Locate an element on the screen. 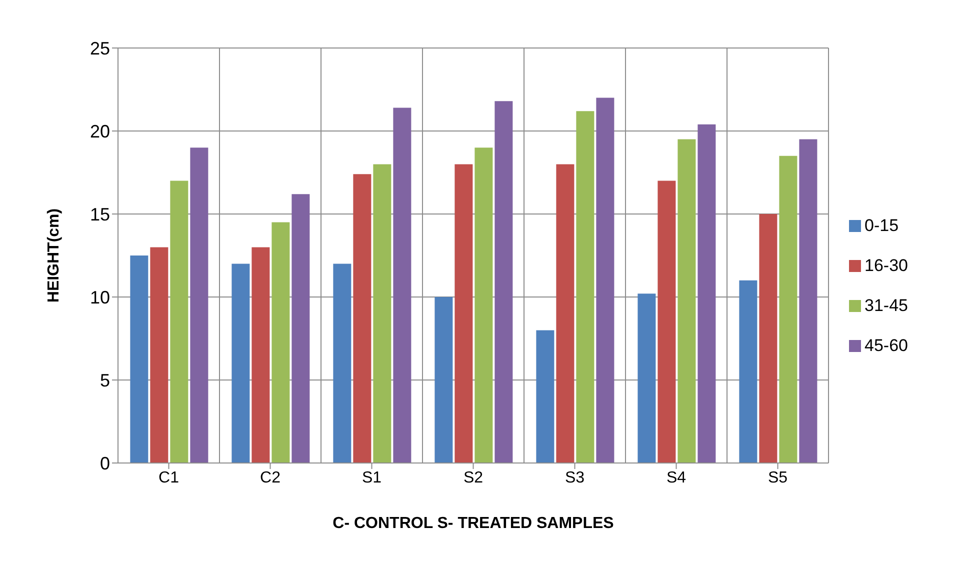  x-tick-label: S4 is located at coordinates (676, 477).